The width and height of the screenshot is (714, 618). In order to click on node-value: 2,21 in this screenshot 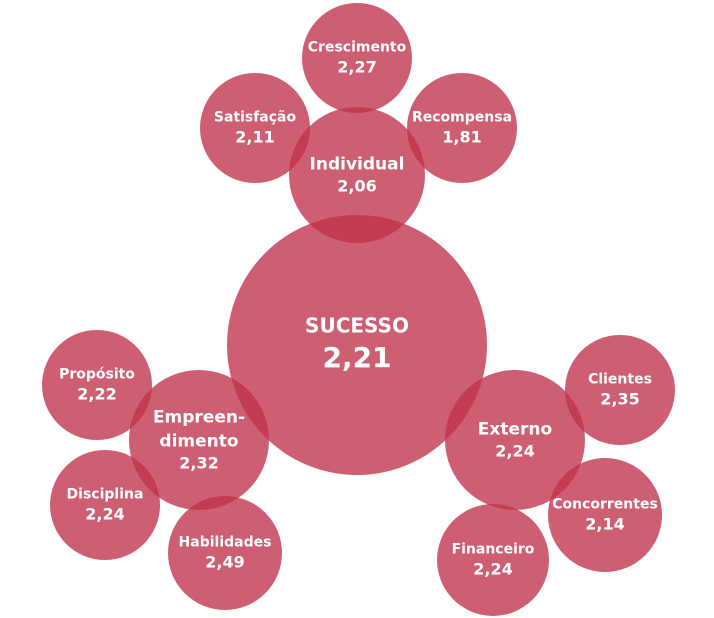, I will do `click(356, 357)`.